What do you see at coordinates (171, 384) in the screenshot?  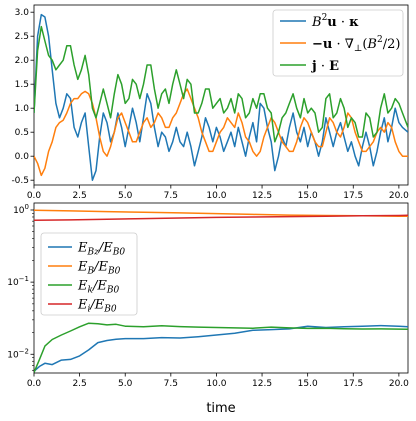 I see `bottom-x-tick-label: 7.5` at bounding box center [171, 384].